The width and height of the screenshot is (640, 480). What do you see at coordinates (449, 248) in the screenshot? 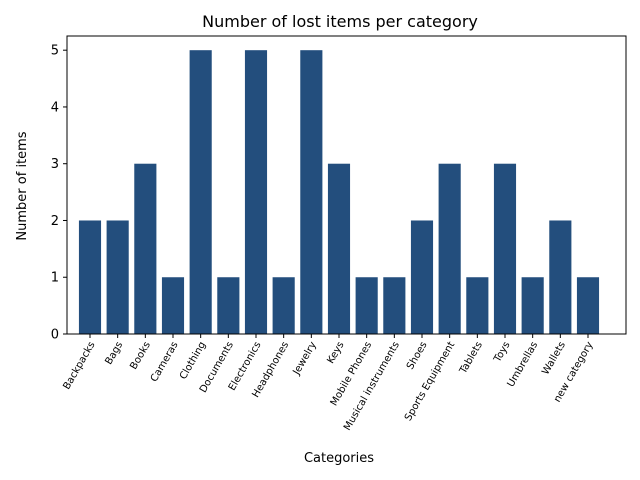
I see `bar-sports-equipment` at bounding box center [449, 248].